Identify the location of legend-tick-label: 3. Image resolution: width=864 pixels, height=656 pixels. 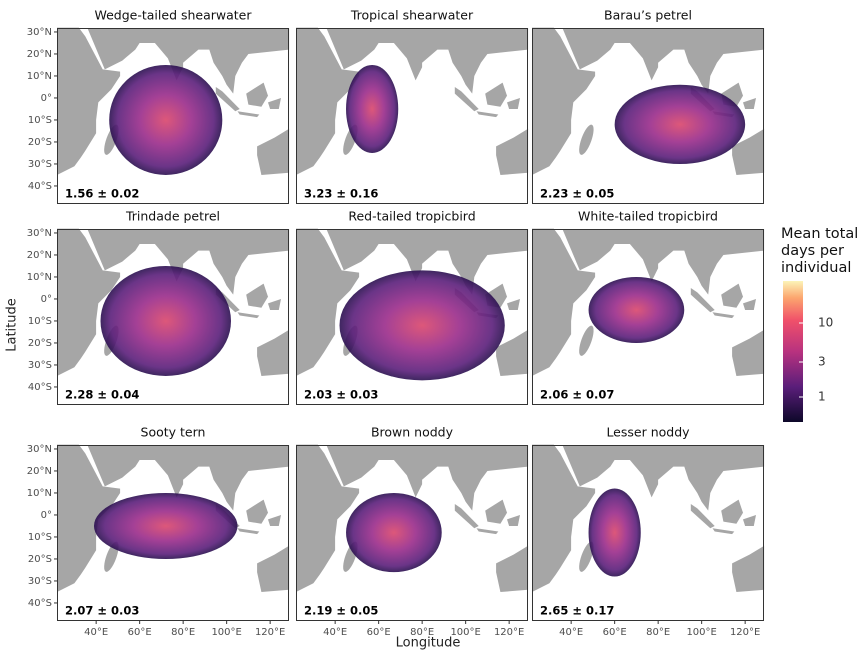
(822, 362).